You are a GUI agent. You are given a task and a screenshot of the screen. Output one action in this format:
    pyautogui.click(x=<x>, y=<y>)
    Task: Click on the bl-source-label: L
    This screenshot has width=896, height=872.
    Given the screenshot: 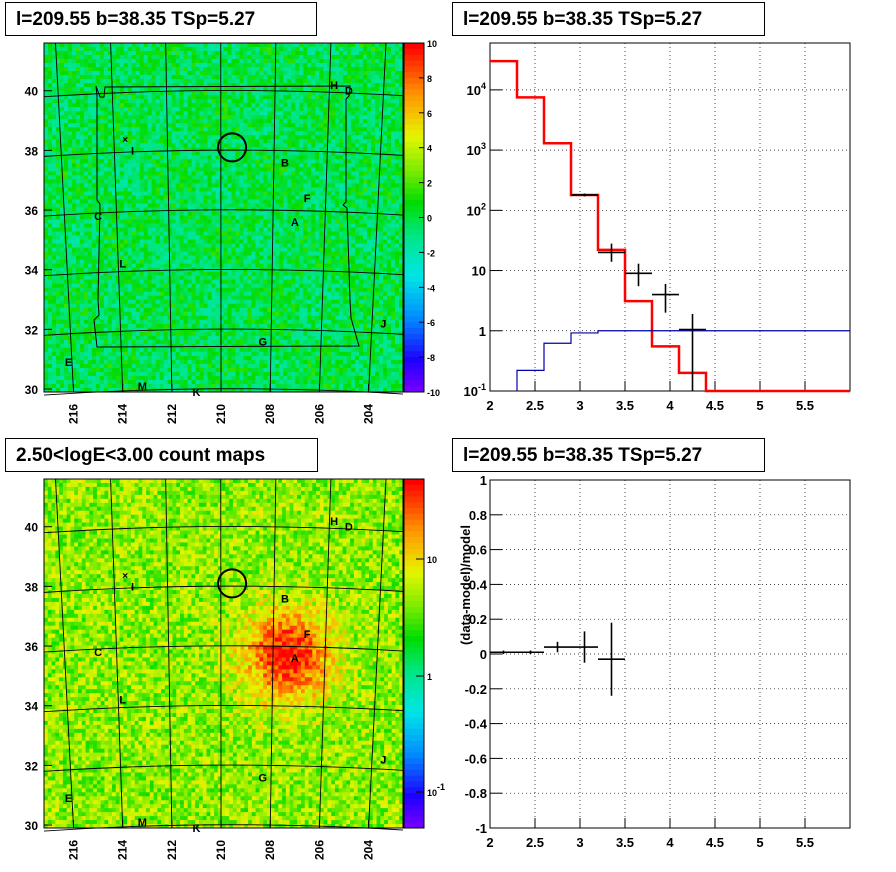 What is the action you would take?
    pyautogui.click(x=122, y=701)
    